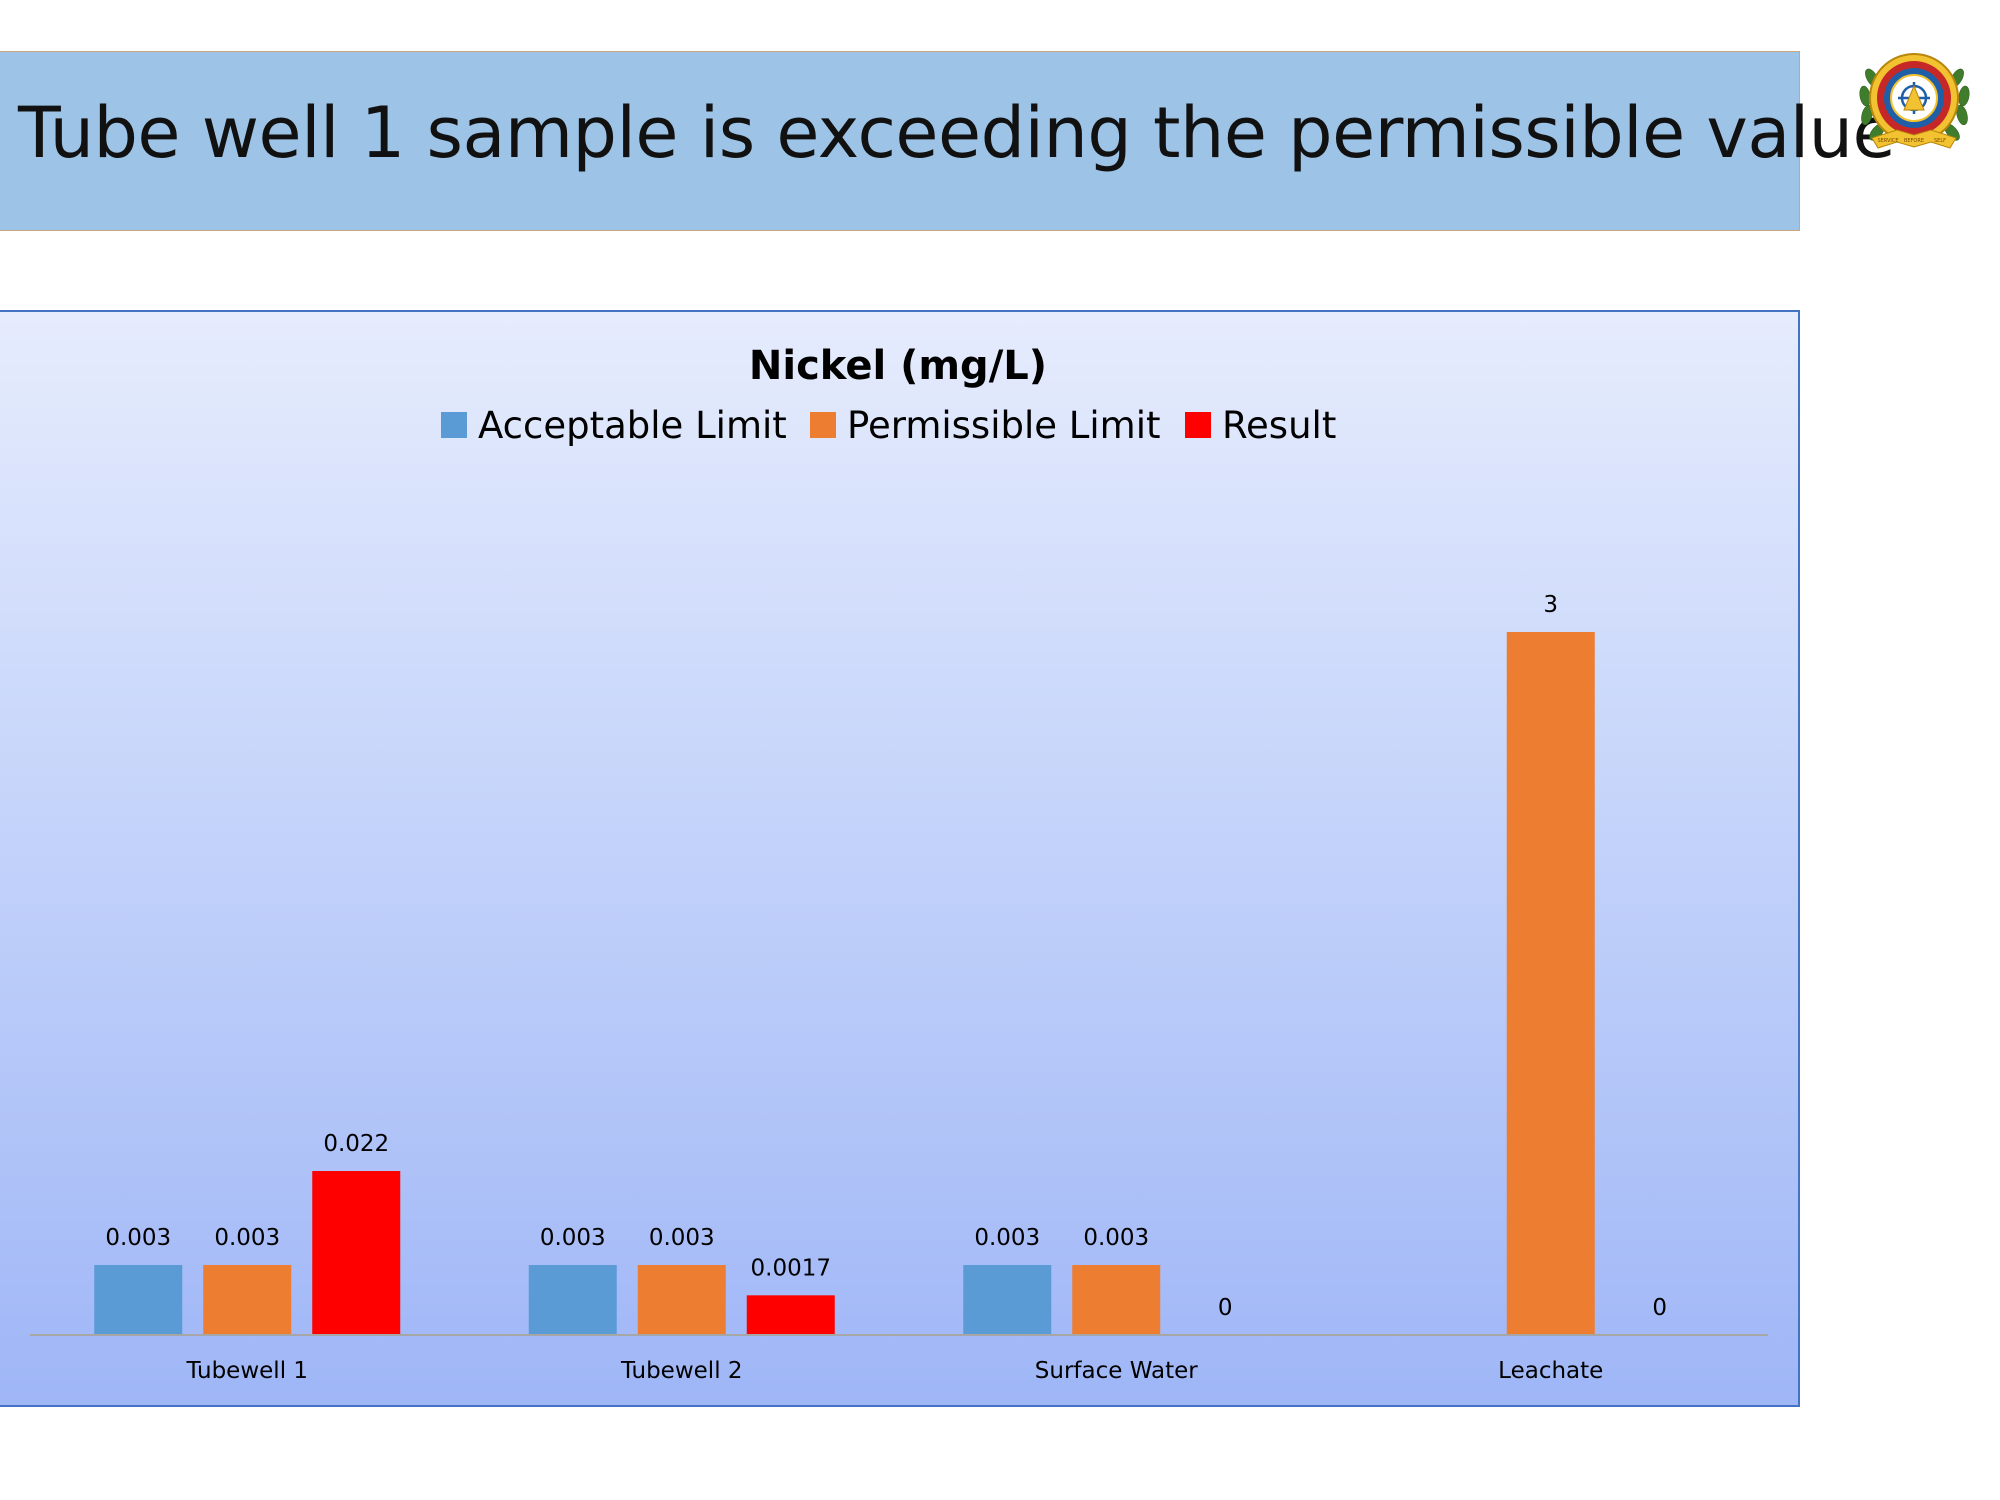  I want to click on chart-legend: Acceptable Limit Permissible Limit Result, so click(888, 425).